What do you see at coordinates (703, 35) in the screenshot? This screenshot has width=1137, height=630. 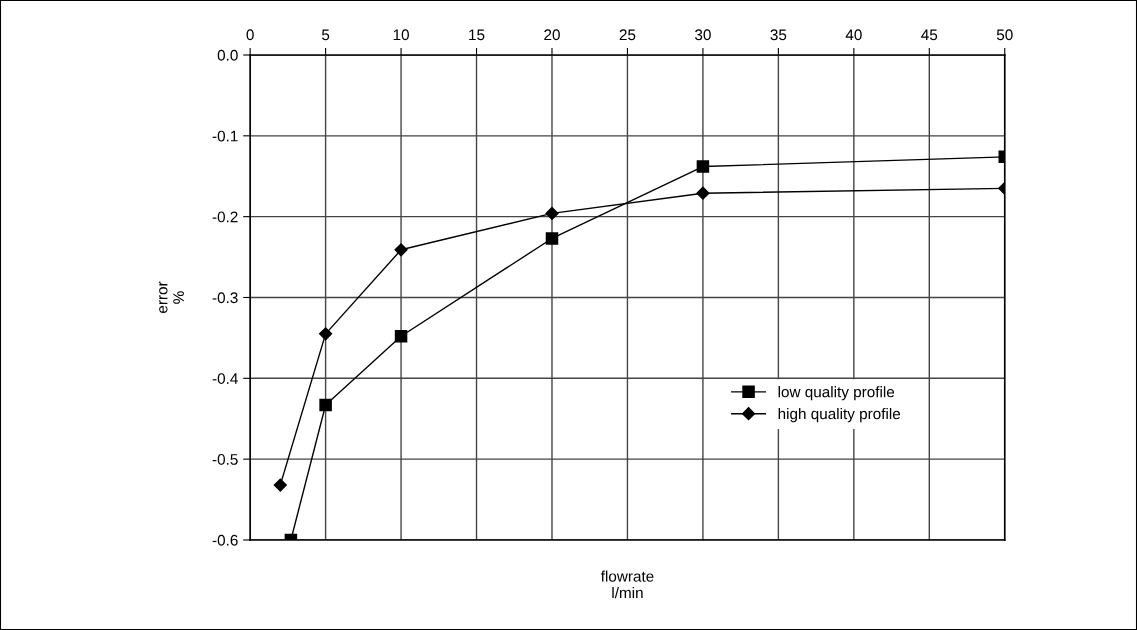 I see `x-tick-label: 30` at bounding box center [703, 35].